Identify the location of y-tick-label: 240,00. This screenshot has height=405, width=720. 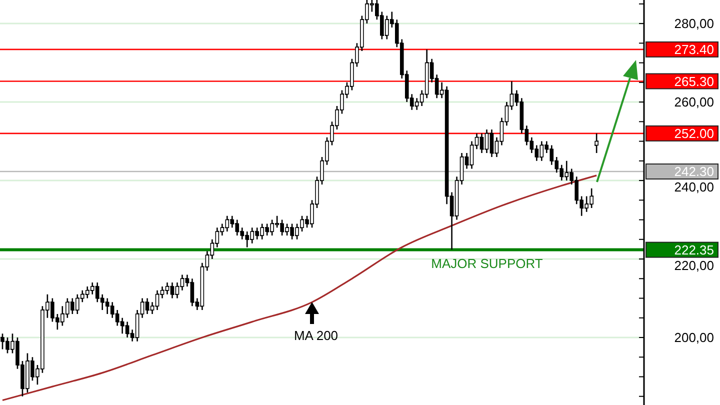
(694, 187).